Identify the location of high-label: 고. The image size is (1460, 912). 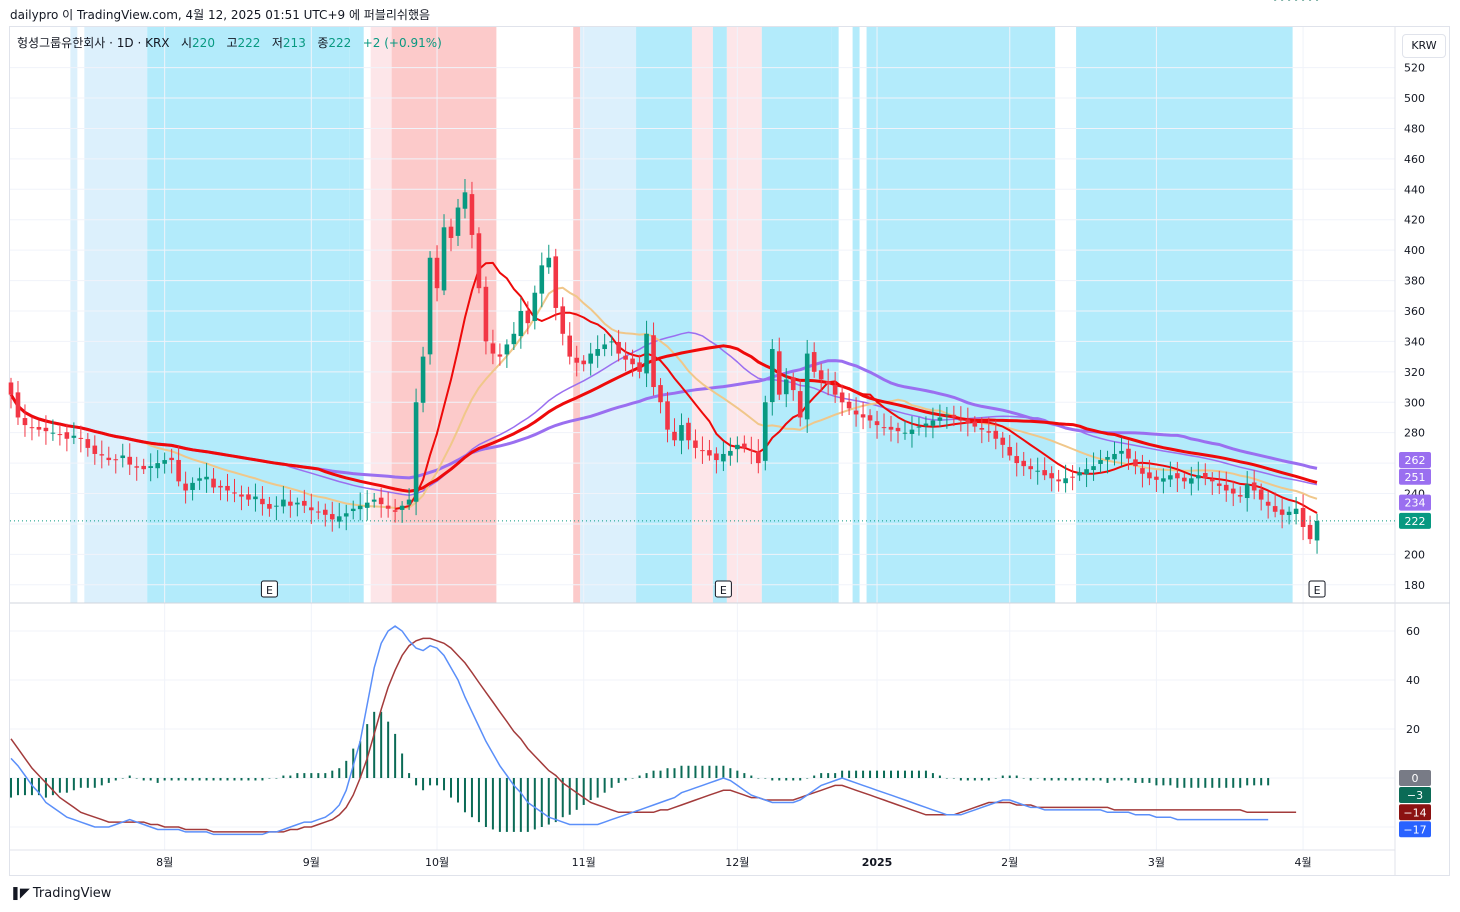
(232, 43).